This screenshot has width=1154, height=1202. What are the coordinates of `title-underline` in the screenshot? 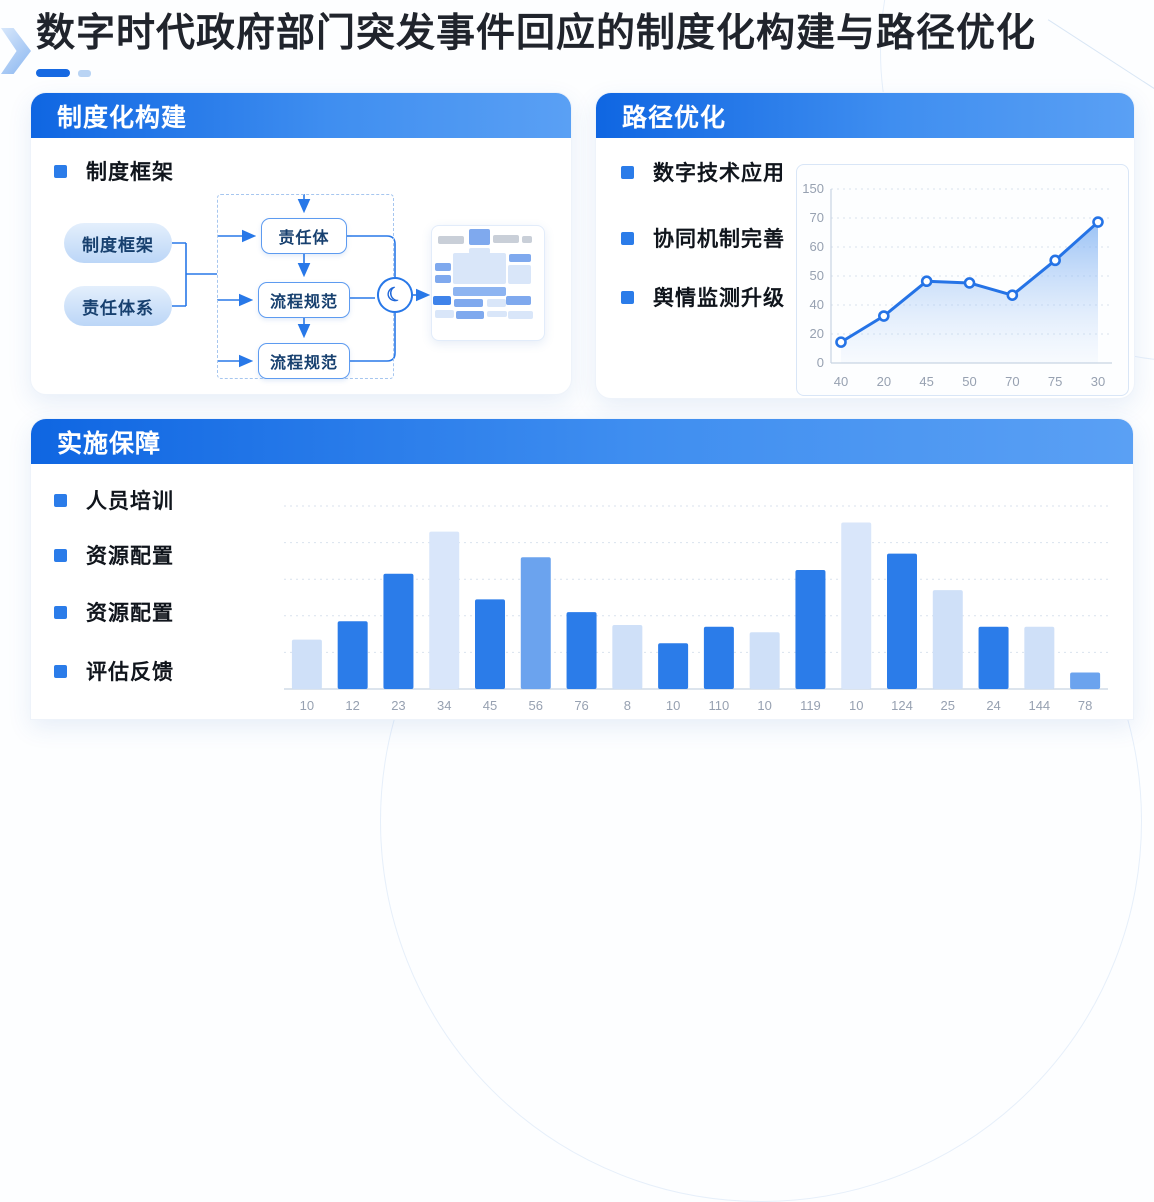 It's located at (53, 73).